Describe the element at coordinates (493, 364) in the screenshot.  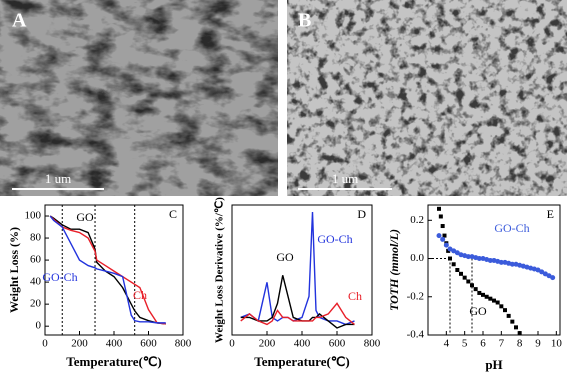
I see `x-axis-label: pH` at that location.